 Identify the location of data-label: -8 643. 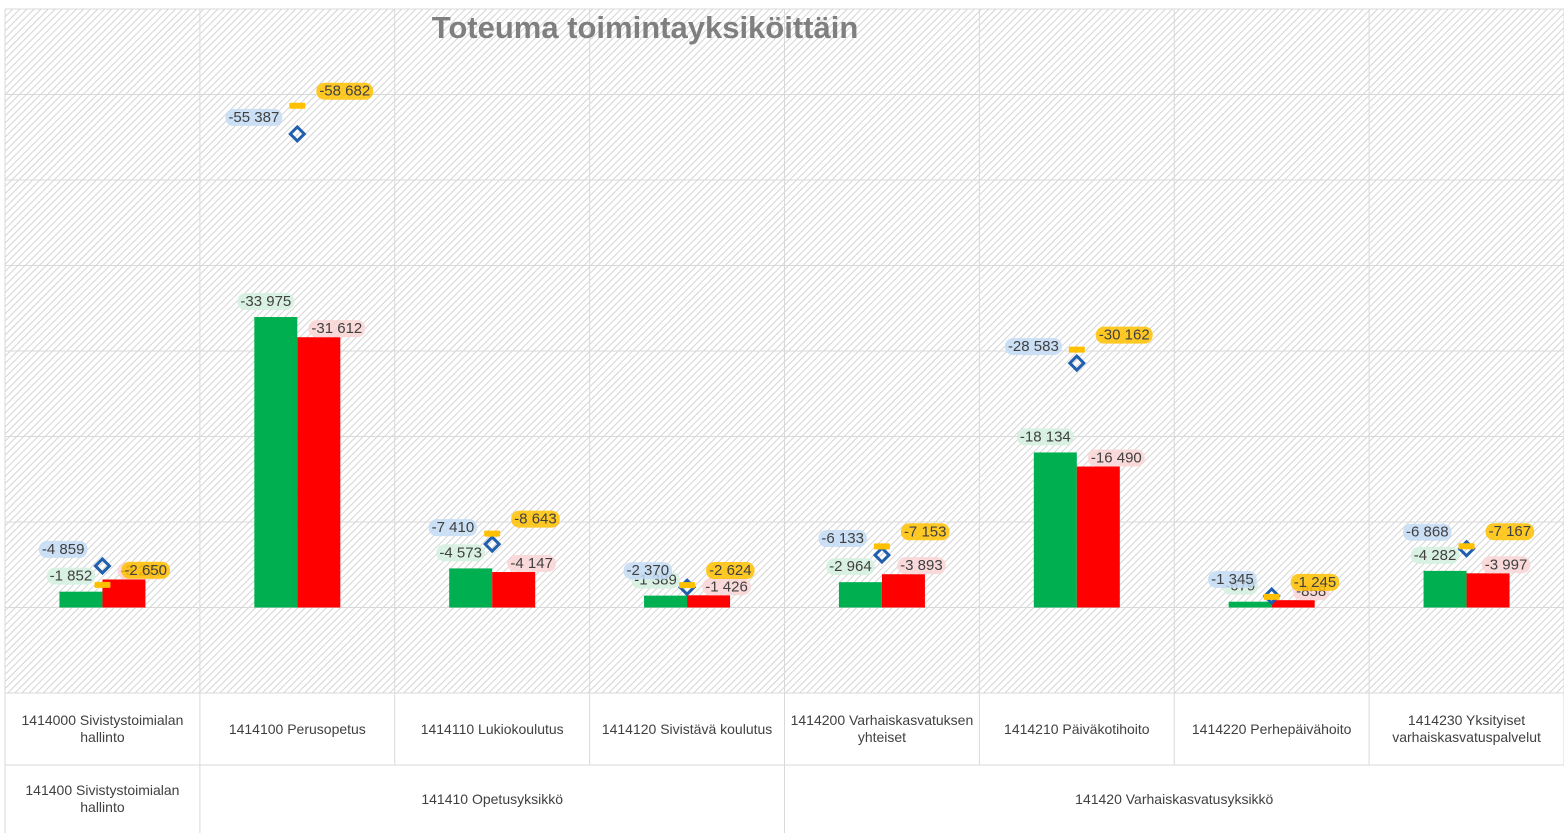
(535, 519).